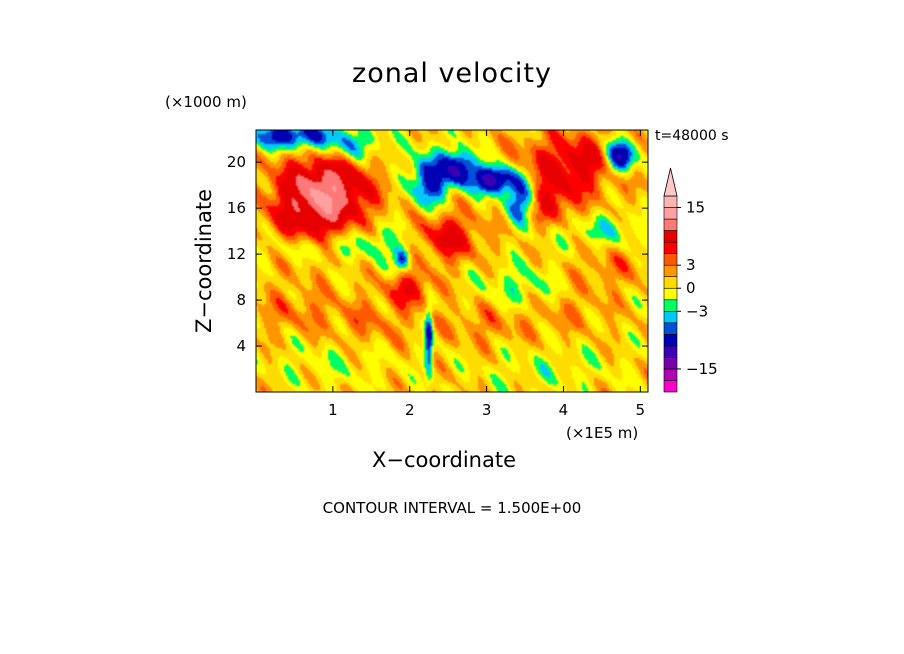 This screenshot has height=654, width=904. Describe the element at coordinates (444, 460) in the screenshot. I see `x-axis-label: X−coordinate` at that location.